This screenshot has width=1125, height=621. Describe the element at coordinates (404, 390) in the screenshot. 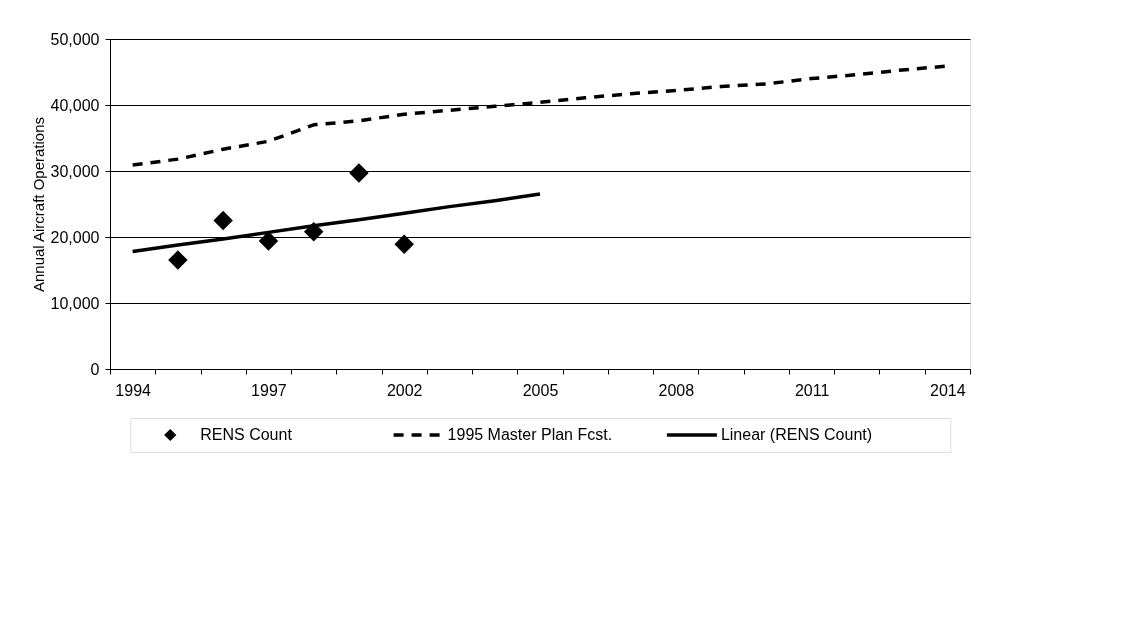

I see `x-tick-label: 2002` at that location.